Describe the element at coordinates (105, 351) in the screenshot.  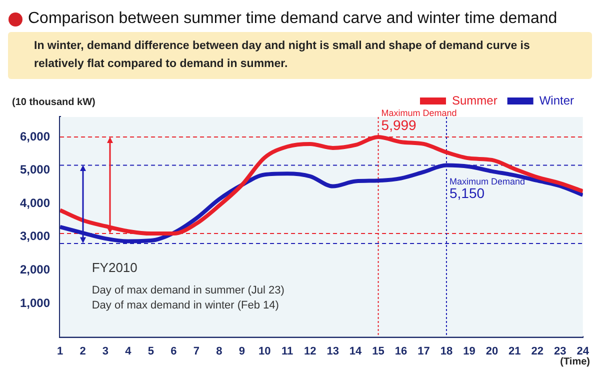
I see `x-tick-label: 3` at that location.